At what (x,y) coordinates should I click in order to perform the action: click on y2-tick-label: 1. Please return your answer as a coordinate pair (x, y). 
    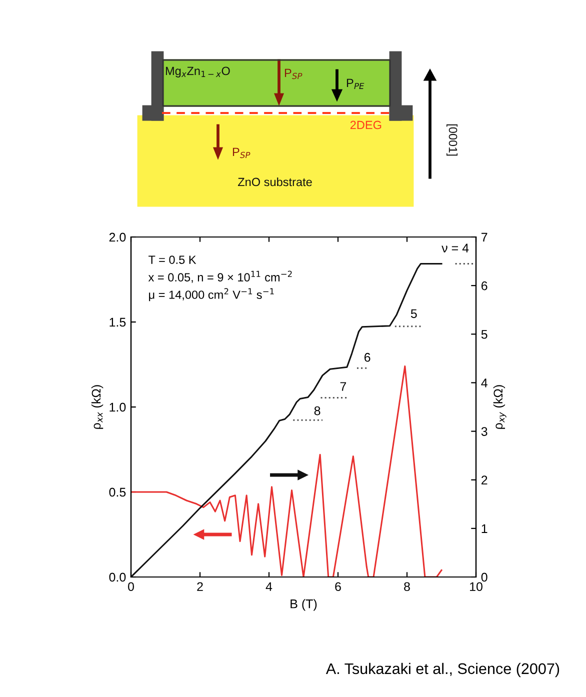
    Looking at the image, I should click on (485, 528).